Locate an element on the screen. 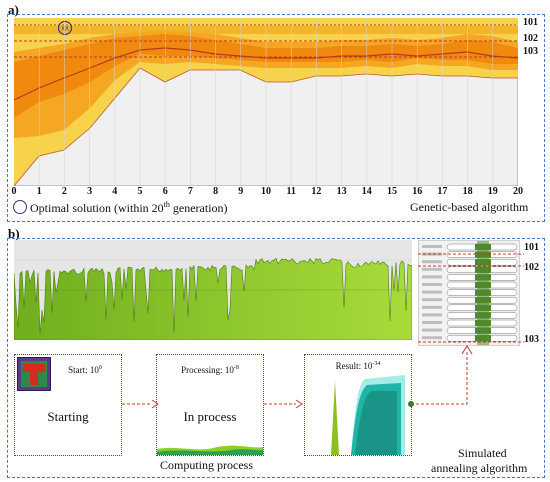 This screenshot has width=550, height=482. x-tick: 1 is located at coordinates (39, 191).